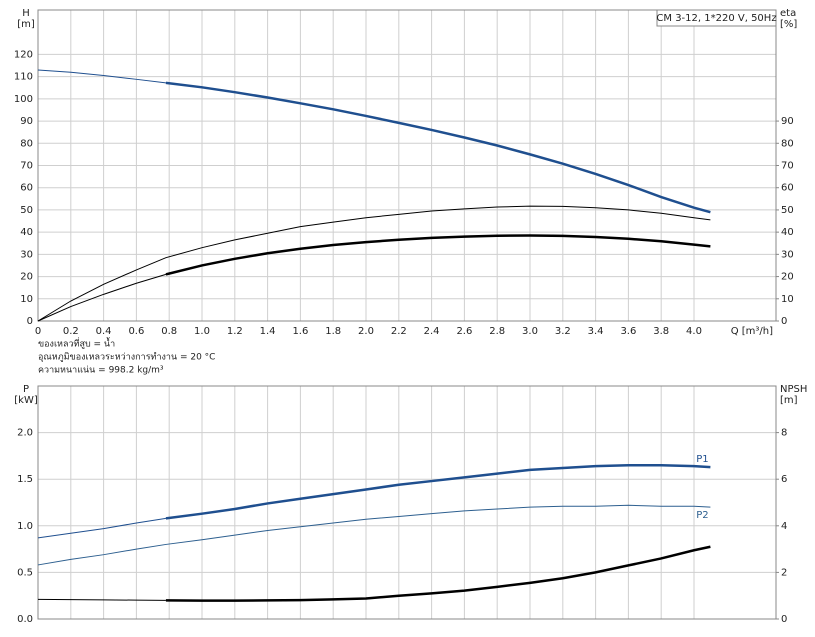 The height and width of the screenshot is (637, 815). I want to click on y-tick-label: 1.5, so click(25, 479).